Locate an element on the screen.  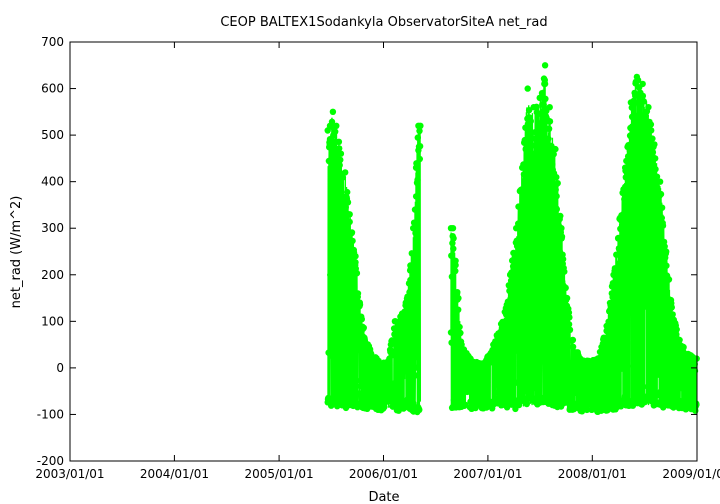
x-tick-label: 2005/01/01 is located at coordinates (279, 474).